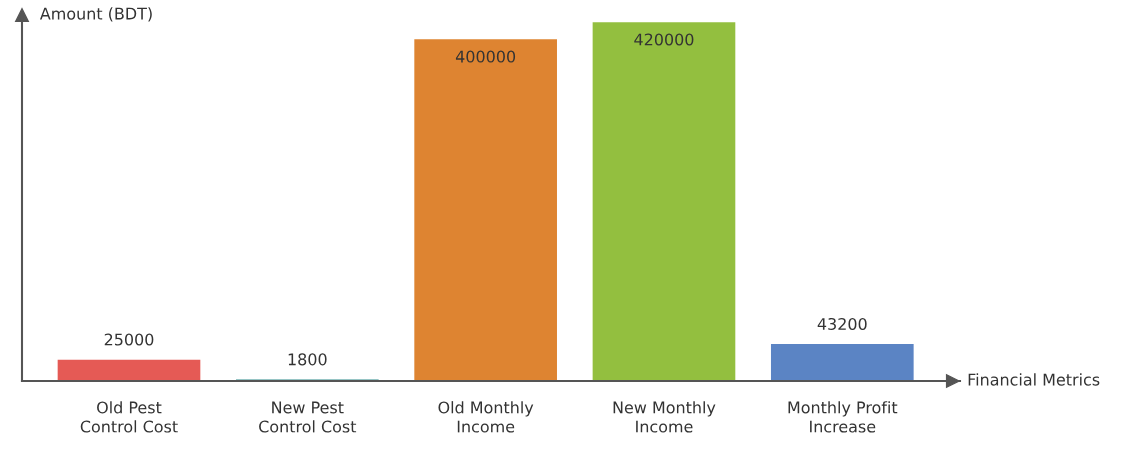 The width and height of the screenshot is (1146, 452). Describe the element at coordinates (664, 39) in the screenshot. I see `data-label: 420000` at that location.